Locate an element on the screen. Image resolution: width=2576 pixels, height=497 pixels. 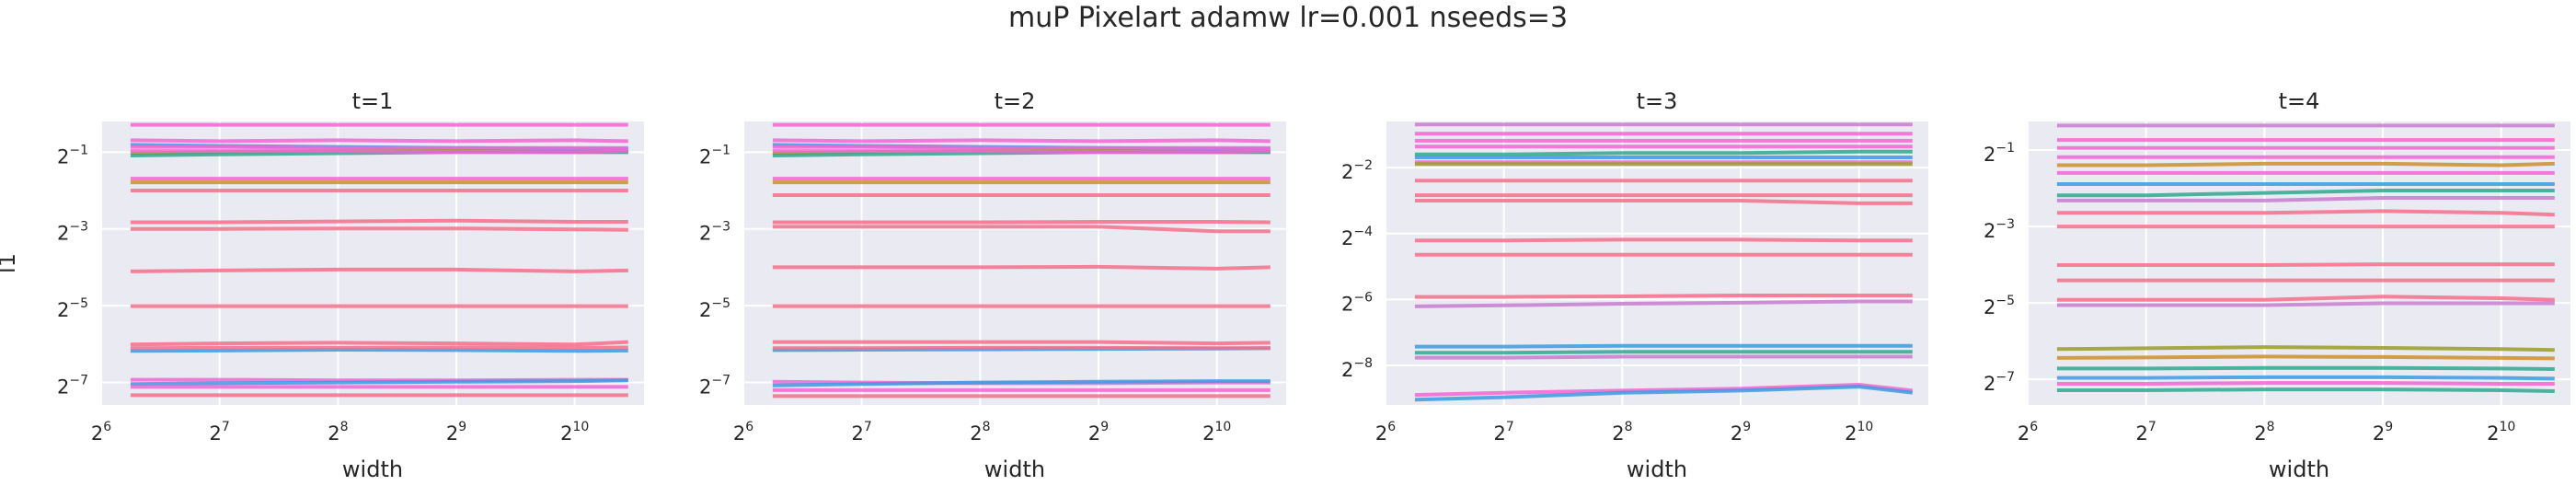
panel-2-xtick-label-3: 29 is located at coordinates (1098, 433).